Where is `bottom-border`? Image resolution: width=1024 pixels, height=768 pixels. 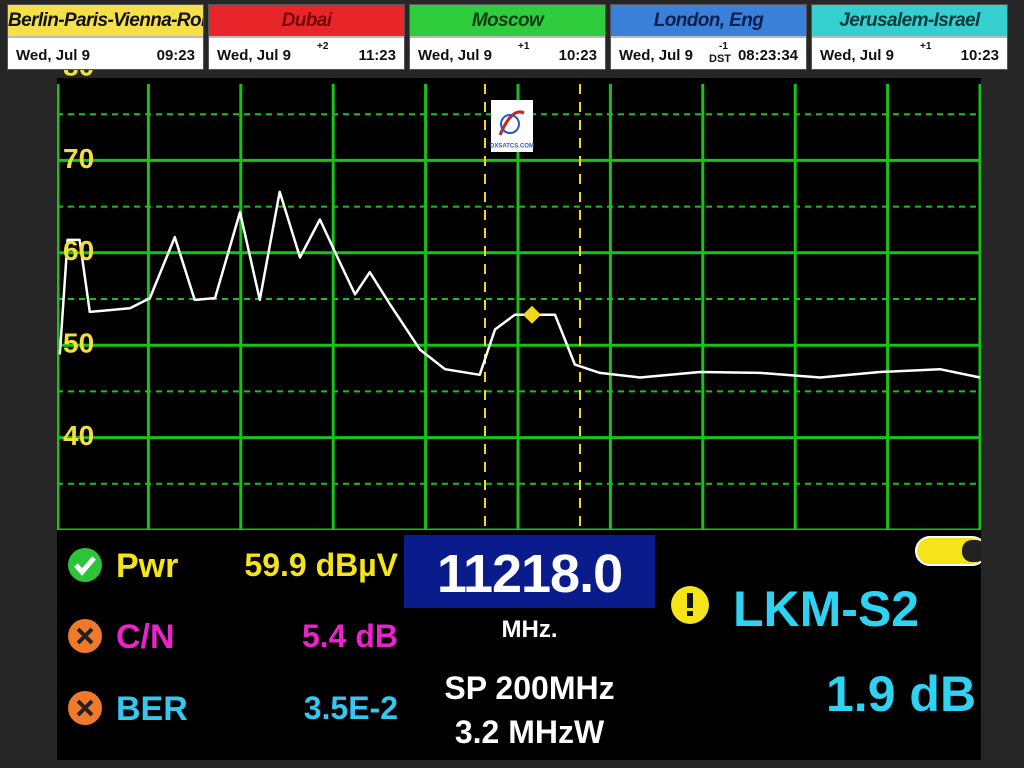 bottom-border is located at coordinates (512, 764).